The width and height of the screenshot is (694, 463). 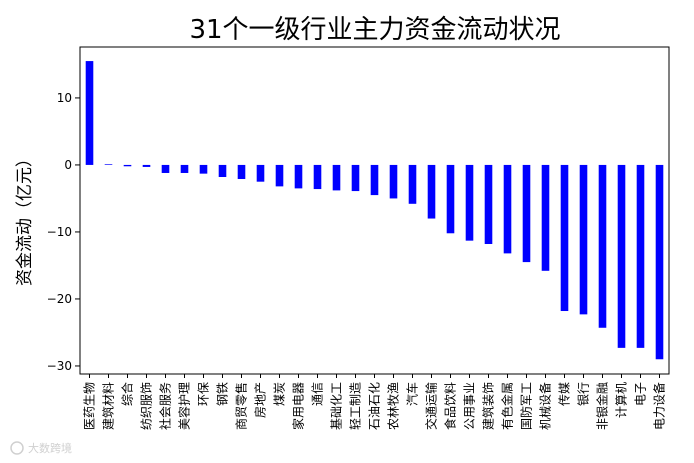 I want to click on x-category-label: 环保, so click(x=204, y=394).